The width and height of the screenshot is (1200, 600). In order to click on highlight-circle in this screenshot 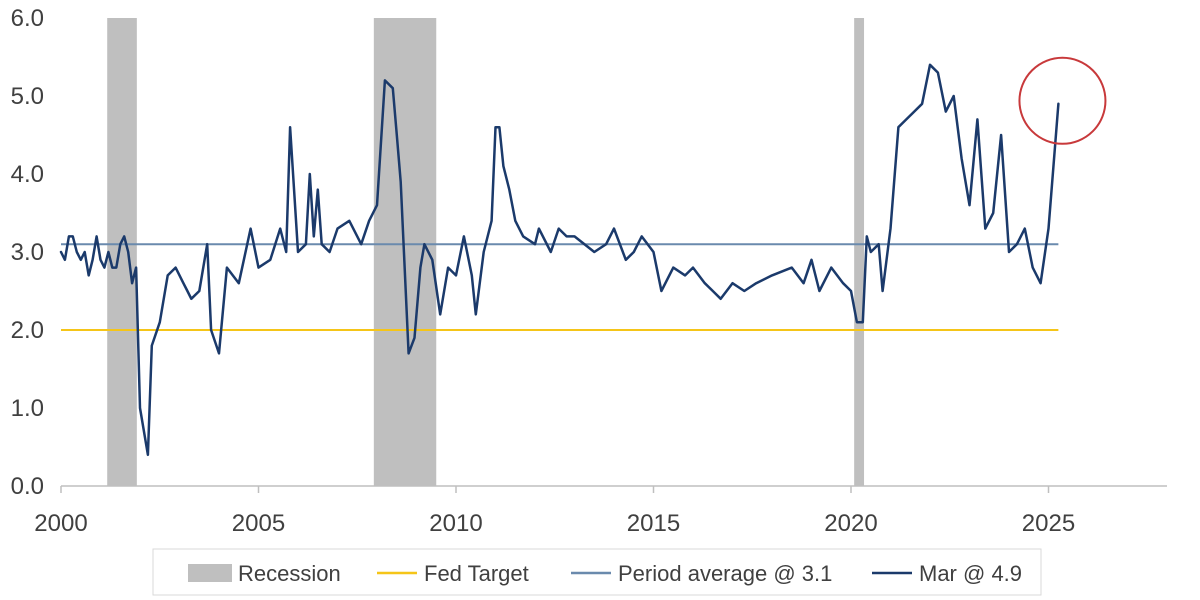, I will do `click(1062, 100)`.